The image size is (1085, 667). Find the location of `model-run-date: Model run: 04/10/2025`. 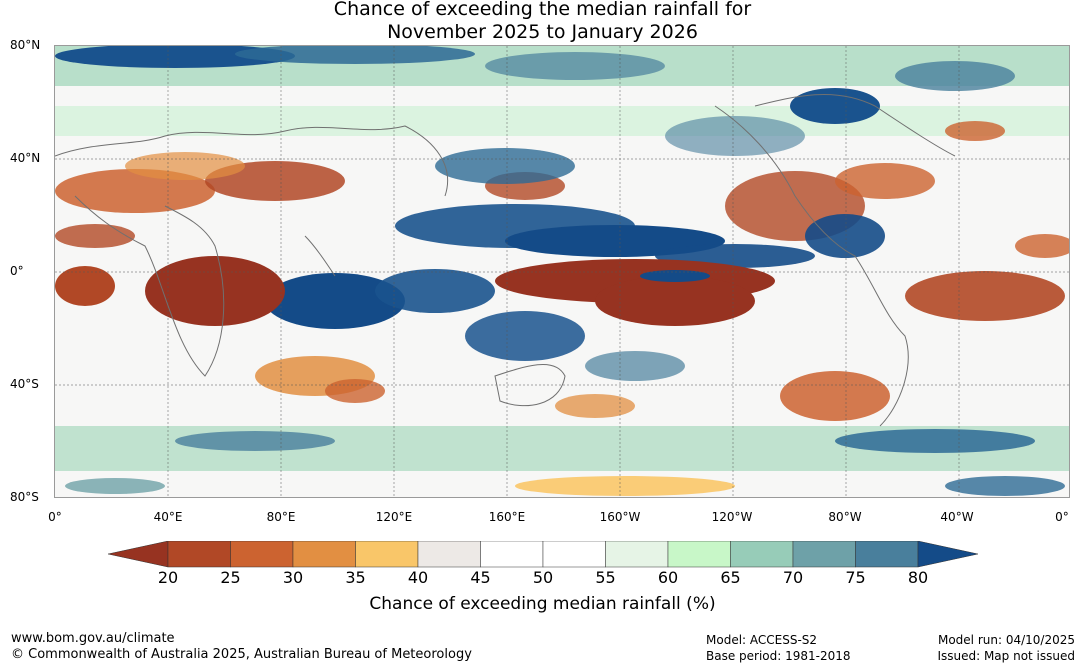

model-run-date: Model run: 04/10/2025 is located at coordinates (1006, 640).